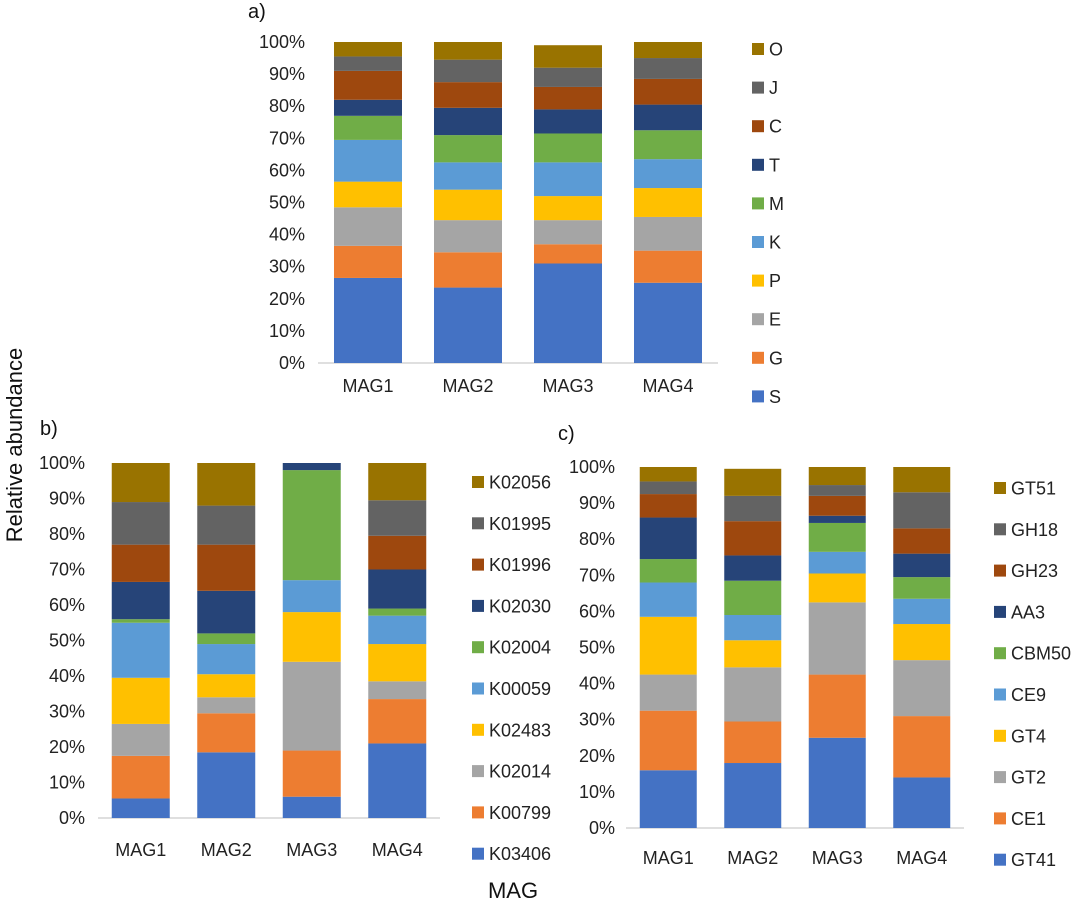  What do you see at coordinates (397, 850) in the screenshot?
I see `x-category-label: MAG4` at bounding box center [397, 850].